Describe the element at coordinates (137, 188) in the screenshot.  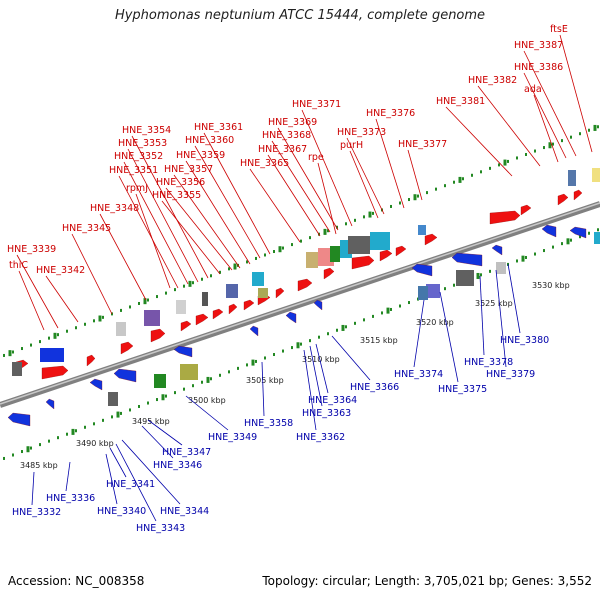
I see `forward-gene-label: rpmJ` at that location.